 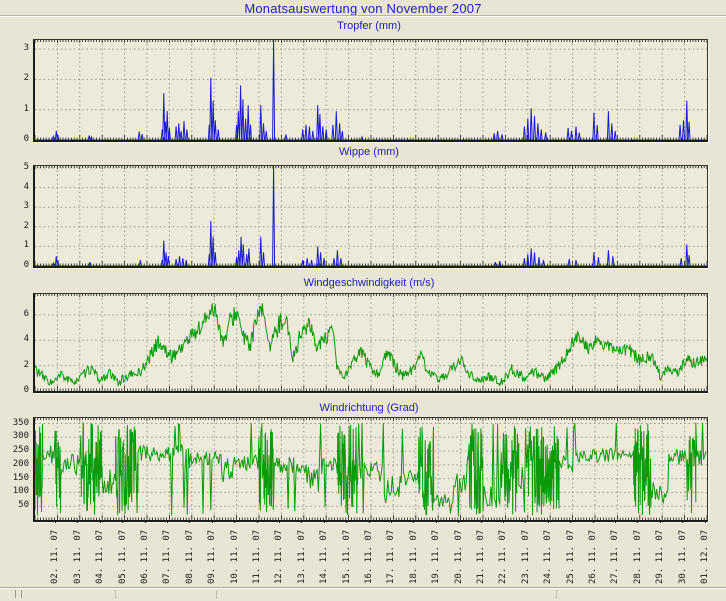 What do you see at coordinates (369, 283) in the screenshot?
I see `chart-title-windgeschwindigkeit: Windgeschwindigkeit (m/s)` at bounding box center [369, 283].